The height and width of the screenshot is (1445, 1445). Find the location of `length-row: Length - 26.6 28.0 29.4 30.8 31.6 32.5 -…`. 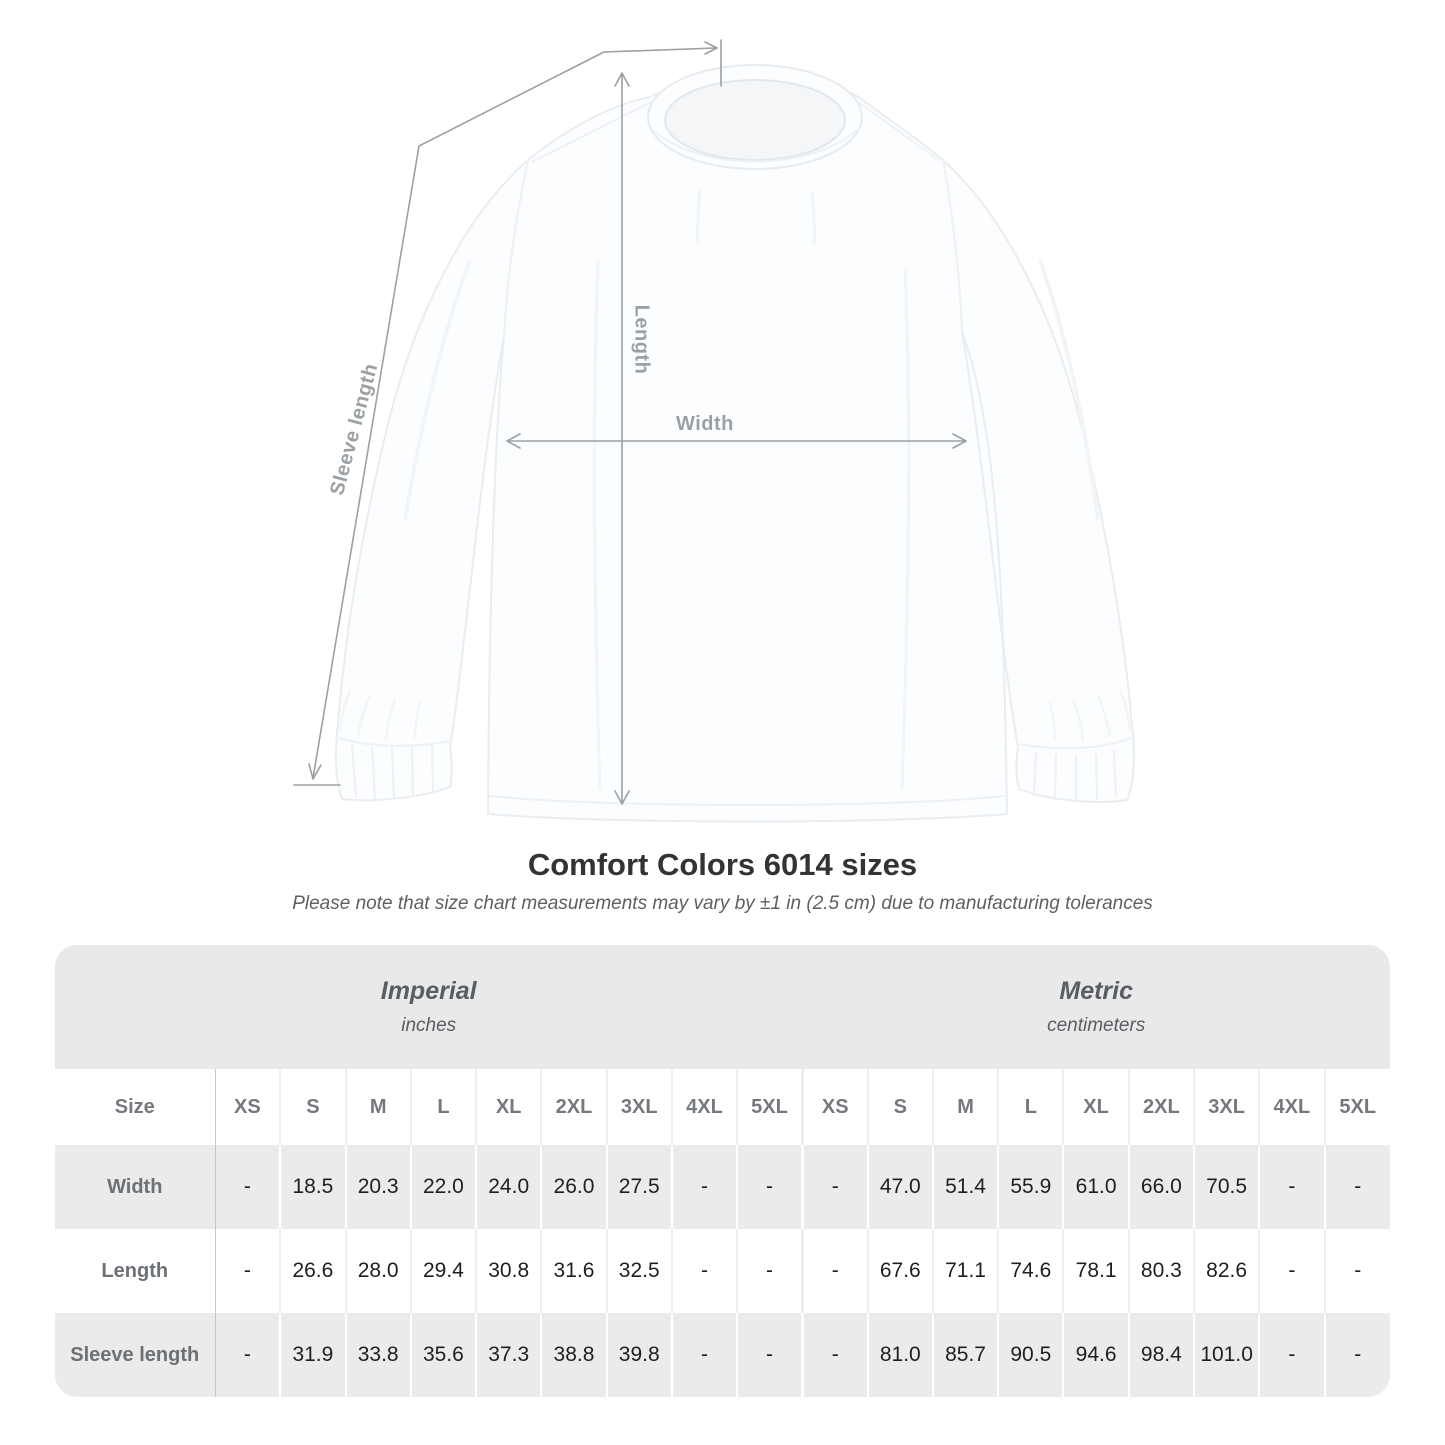

length-row: Length - 26.6 28.0 29.4 30.8 31.6 32.5 -… is located at coordinates (722, 1271).